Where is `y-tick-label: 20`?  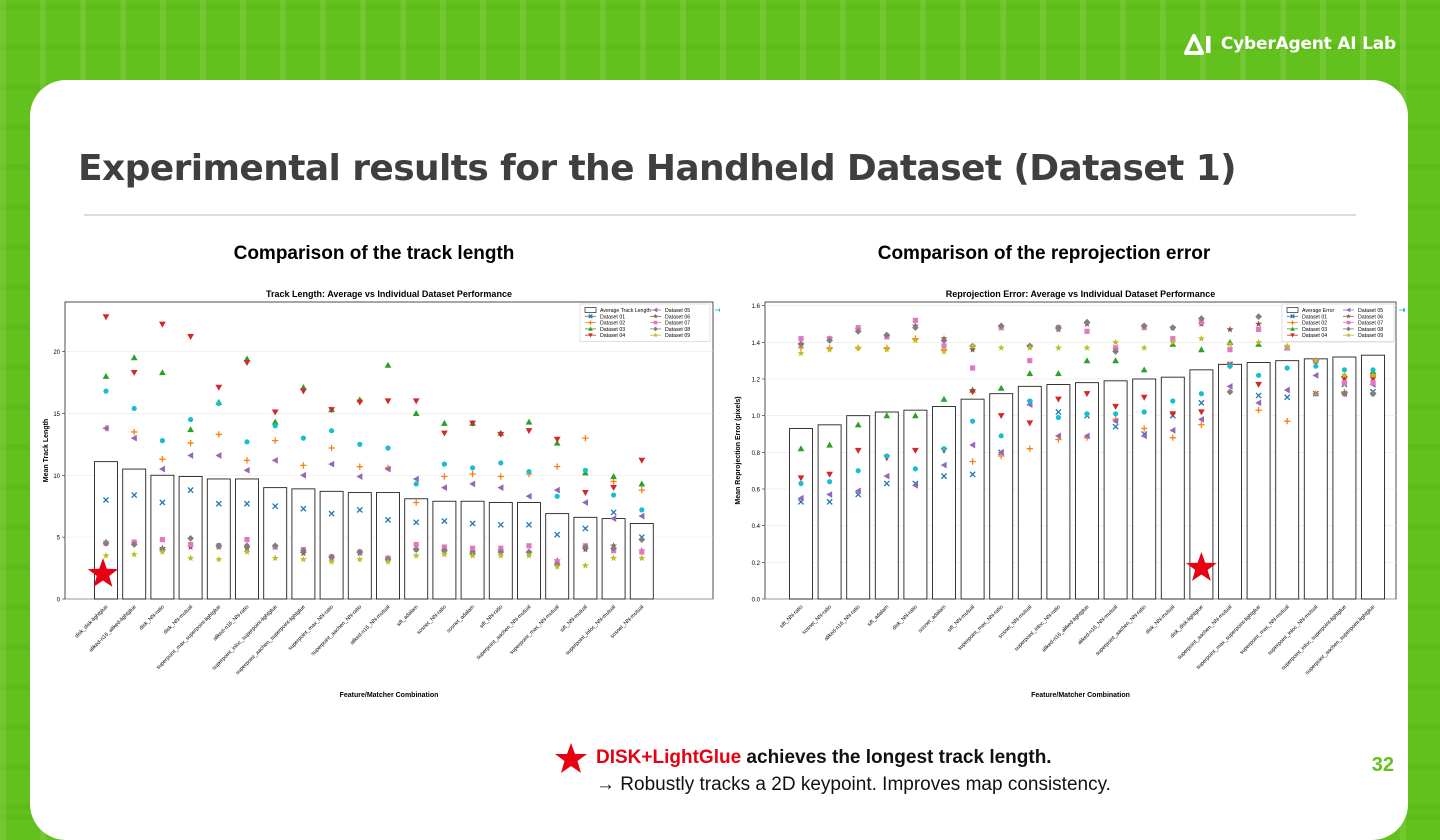
y-tick-label: 20 is located at coordinates (56, 353).